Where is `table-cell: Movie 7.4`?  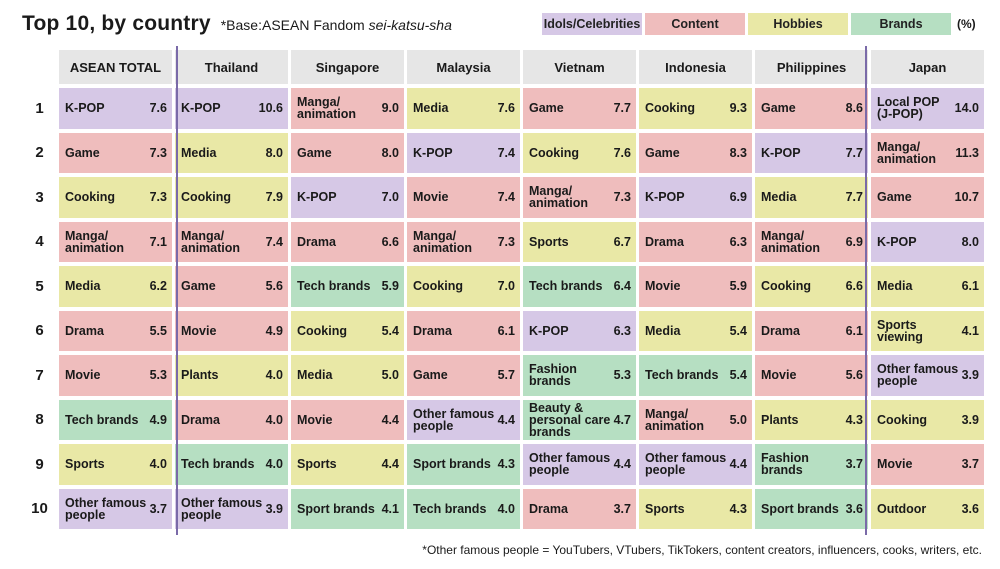 table-cell: Movie 7.4 is located at coordinates (463, 197).